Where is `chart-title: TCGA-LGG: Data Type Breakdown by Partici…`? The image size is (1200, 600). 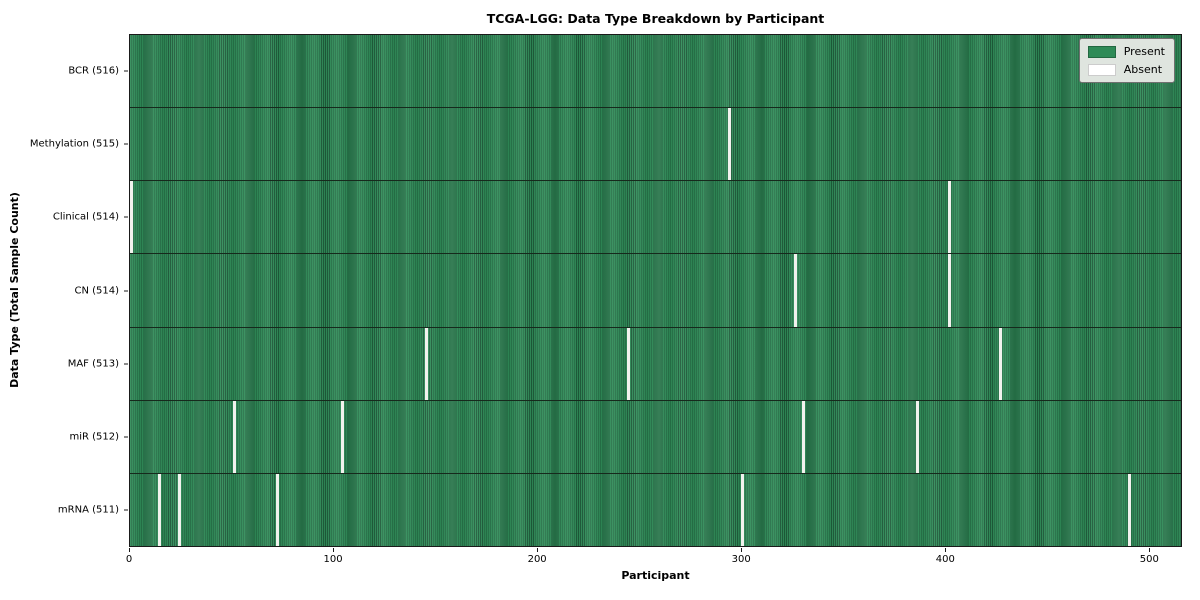
chart-title: TCGA-LGG: Data Type Breakdown by Partici… is located at coordinates (655, 18).